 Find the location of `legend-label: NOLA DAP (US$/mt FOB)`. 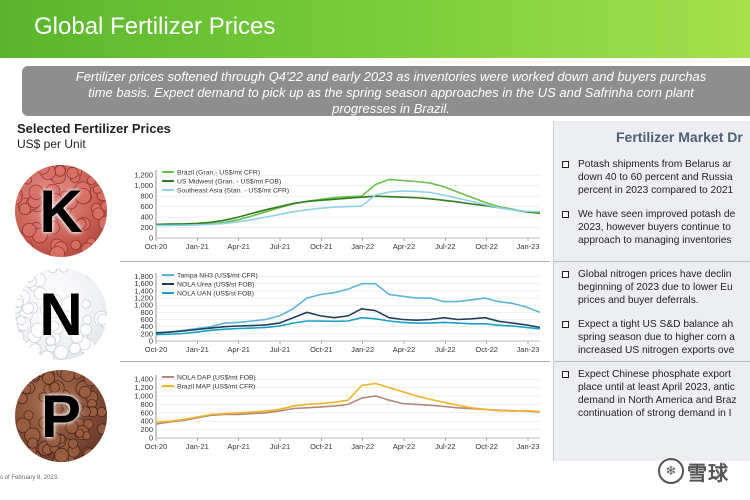

legend-label: NOLA DAP (US$/mt FOB) is located at coordinates (216, 378).